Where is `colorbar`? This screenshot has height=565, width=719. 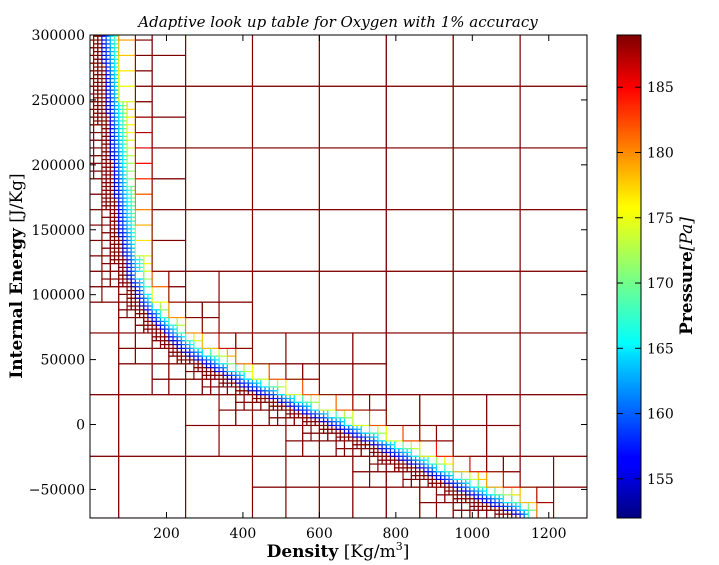 colorbar is located at coordinates (629, 276).